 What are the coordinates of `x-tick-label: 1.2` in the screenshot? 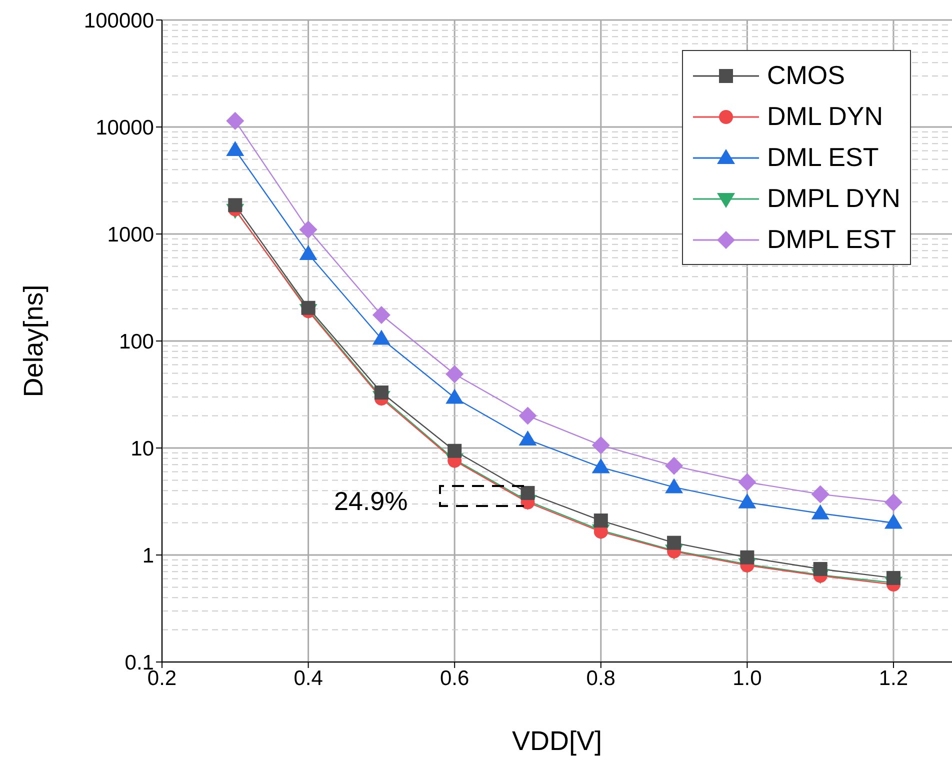 It's located at (893, 678).